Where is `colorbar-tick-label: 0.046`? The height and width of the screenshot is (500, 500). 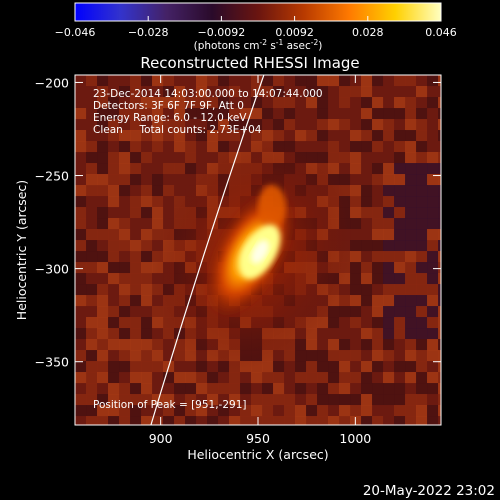 colorbar-tick-label: 0.046 is located at coordinates (441, 32).